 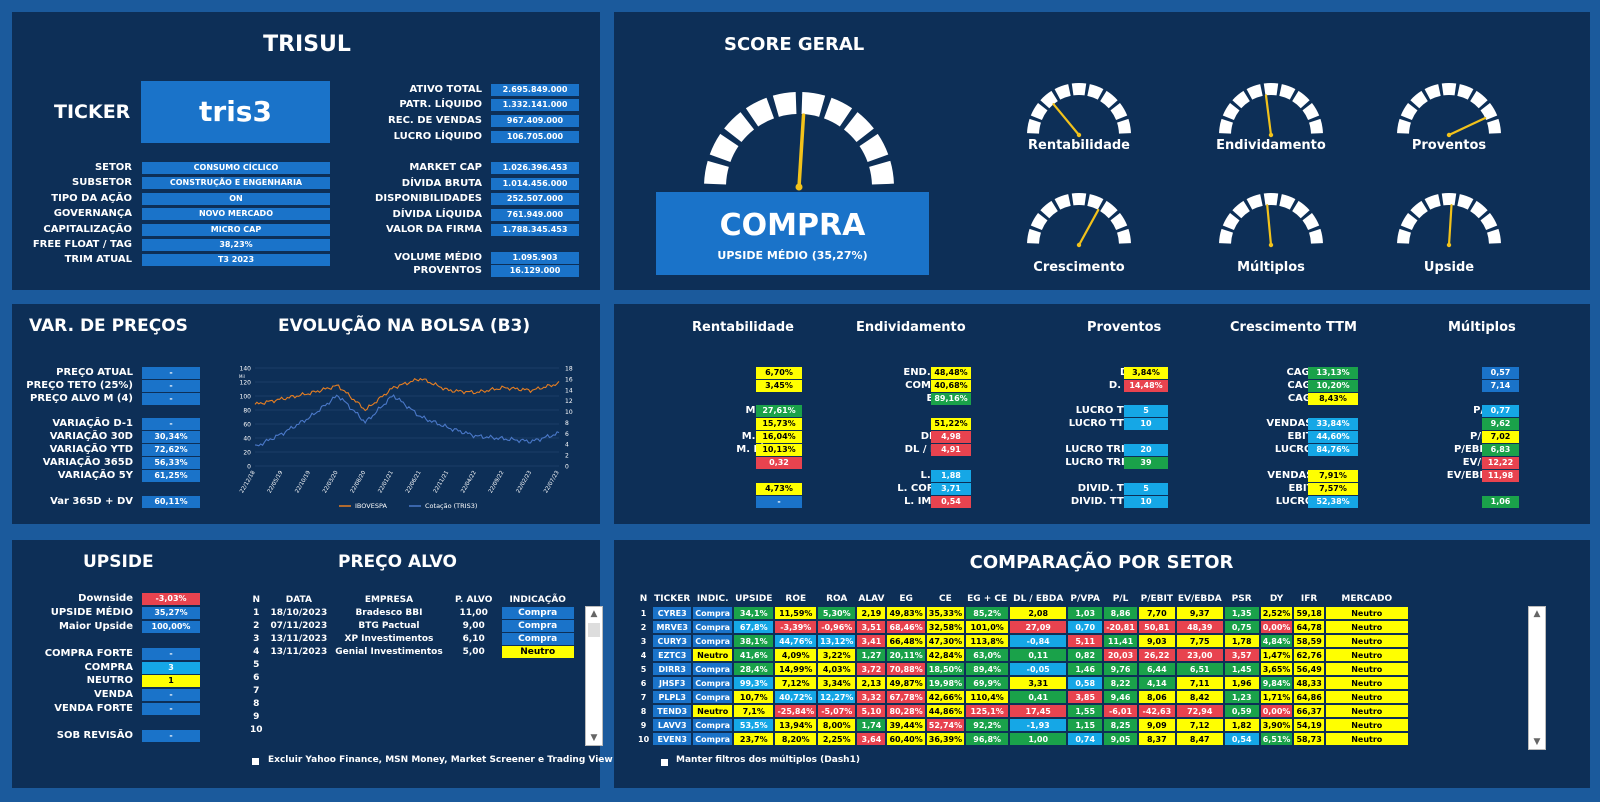 I want to click on table-cell: CURY3, so click(x=672, y=641).